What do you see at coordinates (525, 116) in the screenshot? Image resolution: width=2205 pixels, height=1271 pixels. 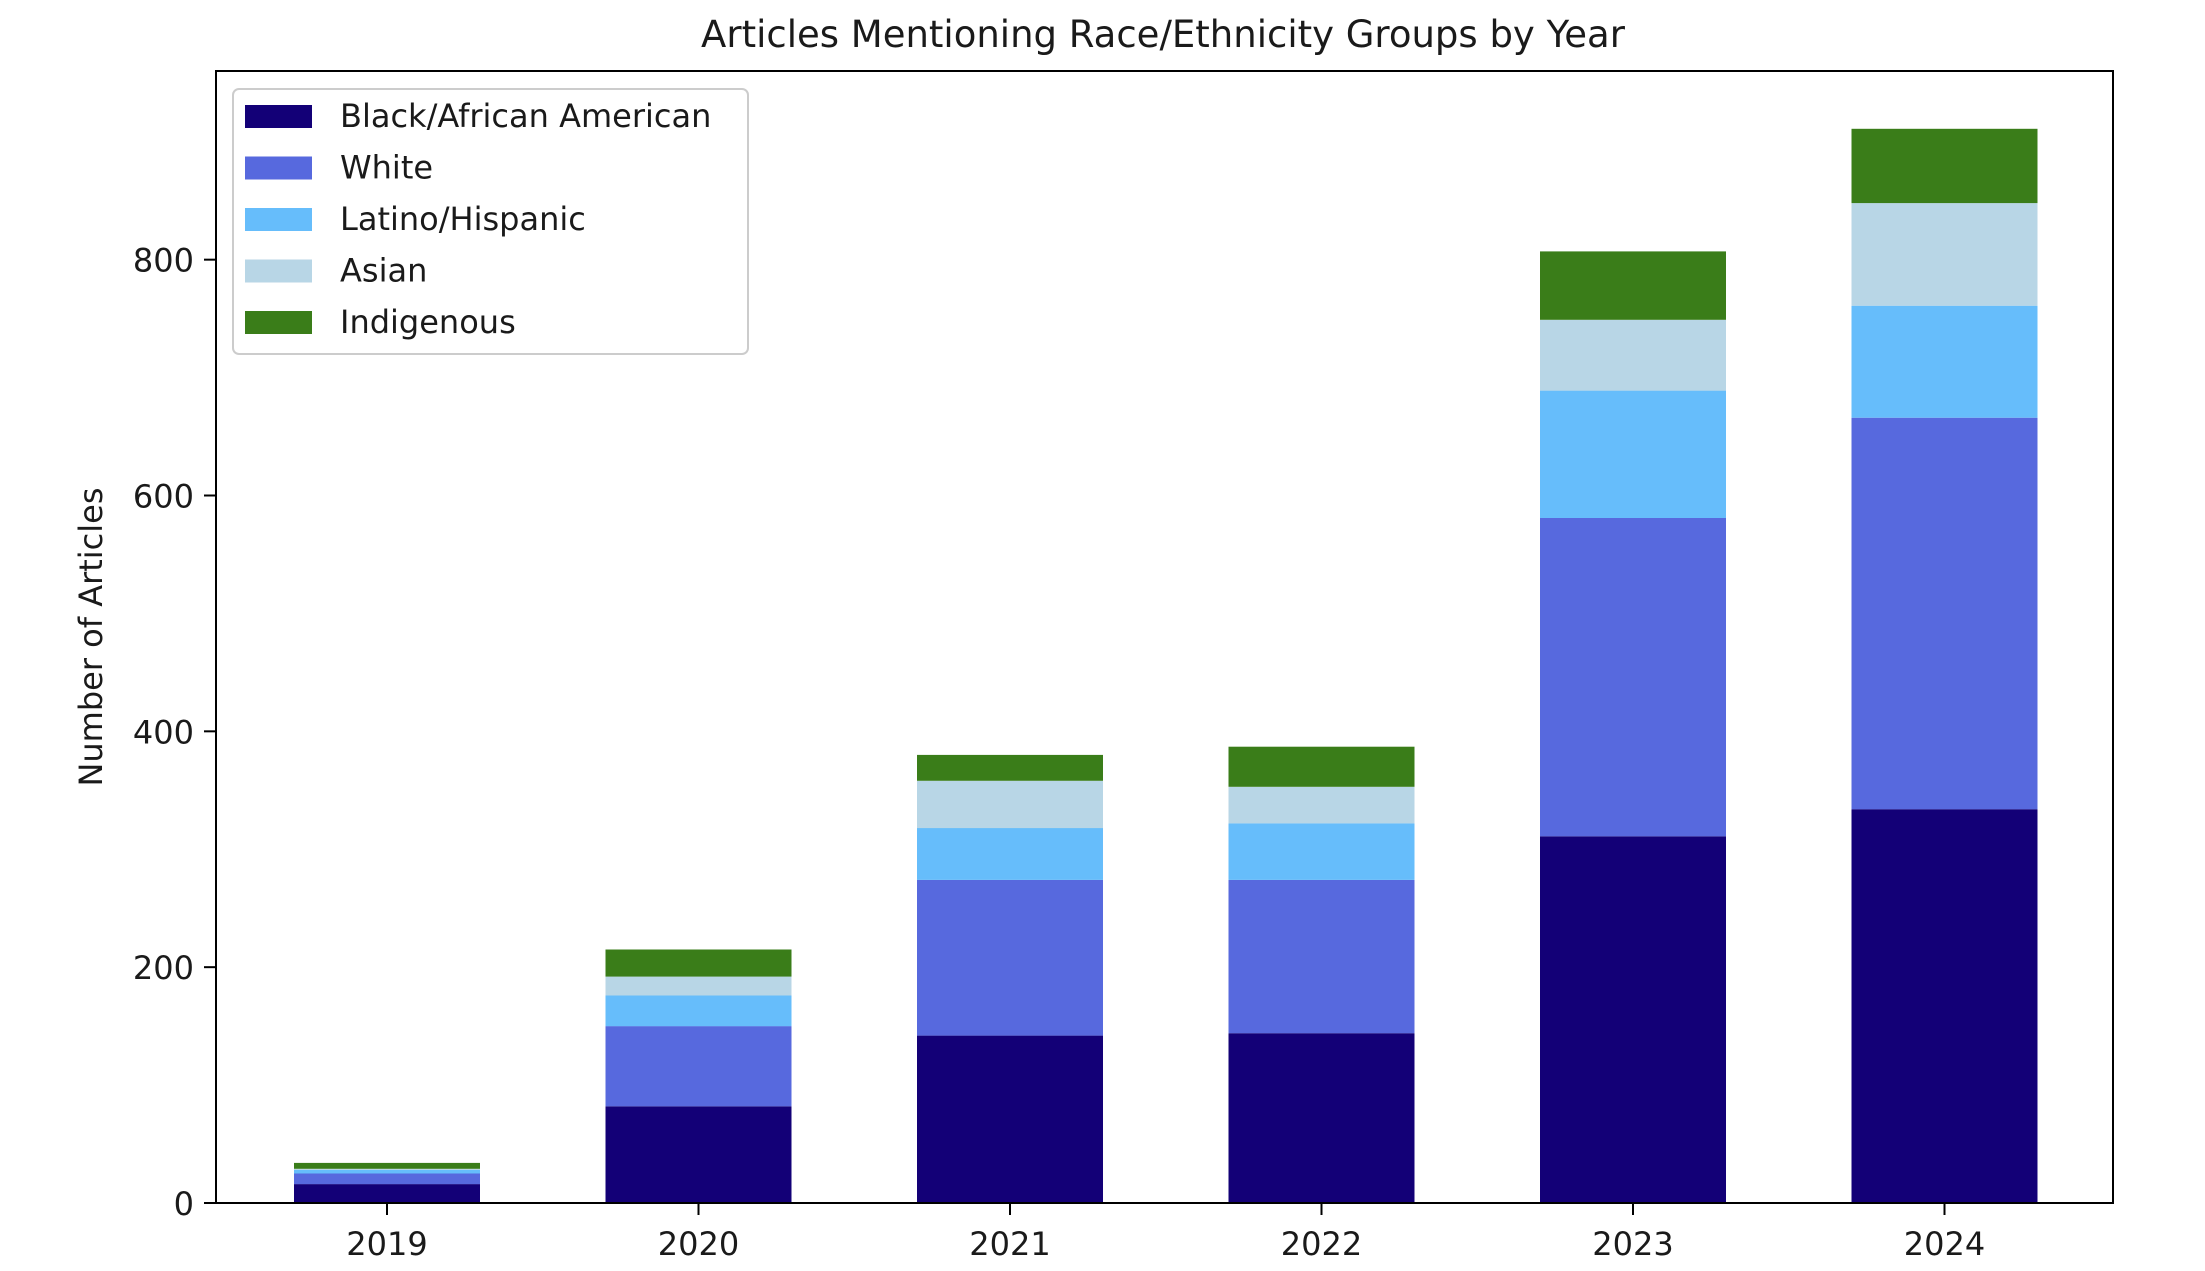 I see `legend-label: Black/African American` at bounding box center [525, 116].